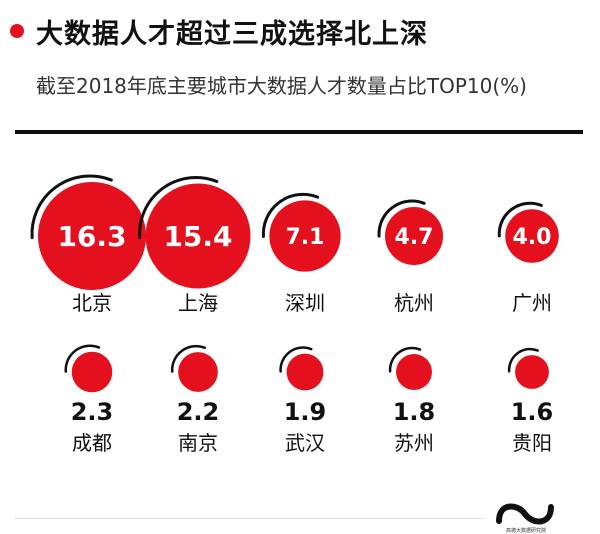 Image resolution: width=600 pixels, height=534 pixels. What do you see at coordinates (250, 518) in the screenshot?
I see `footer-divider` at bounding box center [250, 518].